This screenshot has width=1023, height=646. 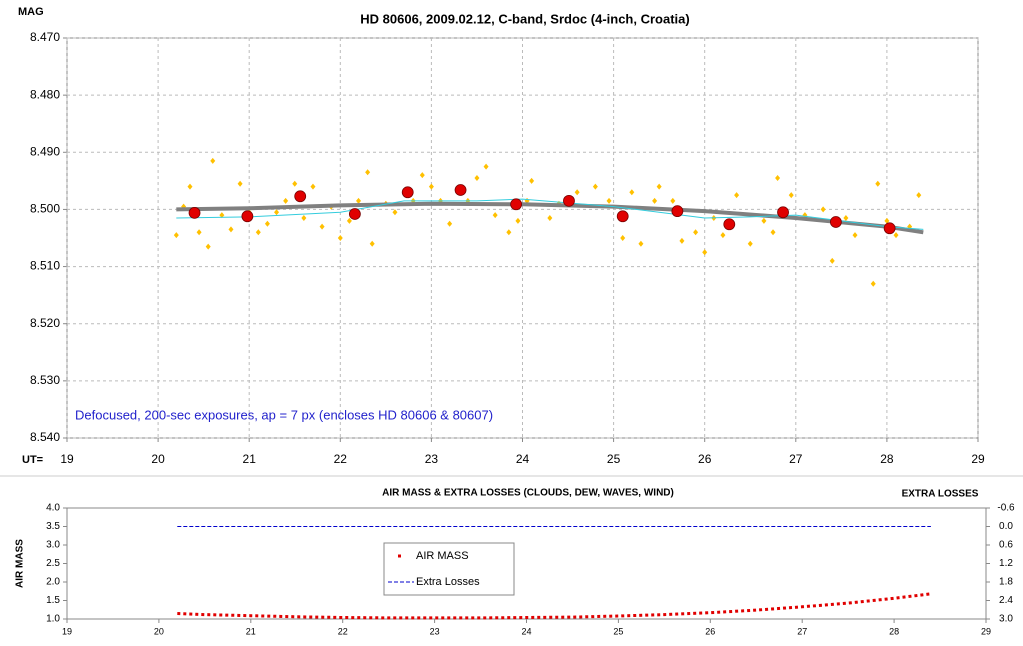 What do you see at coordinates (449, 569) in the screenshot?
I see `legend-box` at bounding box center [449, 569].